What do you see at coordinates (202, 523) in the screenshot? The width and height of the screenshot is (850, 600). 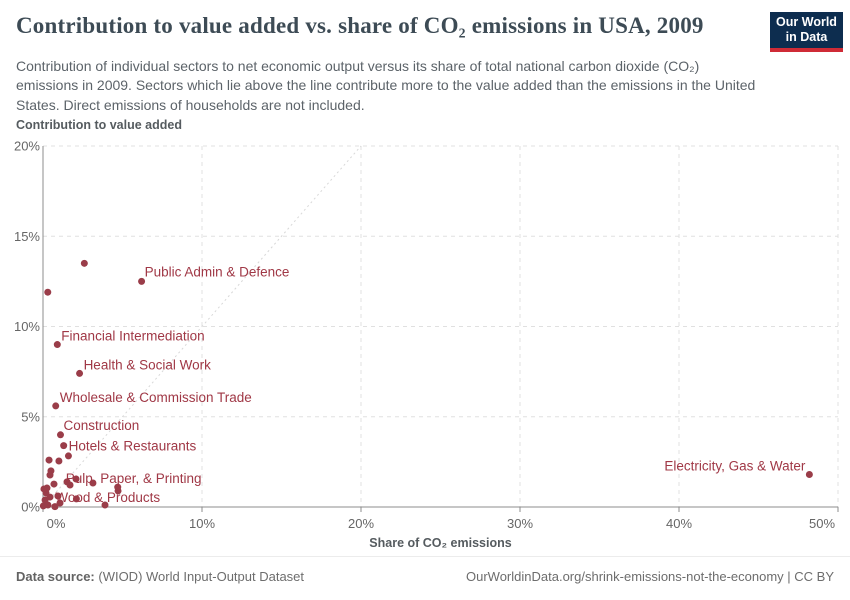 I see `x-tick-label: 10%` at bounding box center [202, 523].